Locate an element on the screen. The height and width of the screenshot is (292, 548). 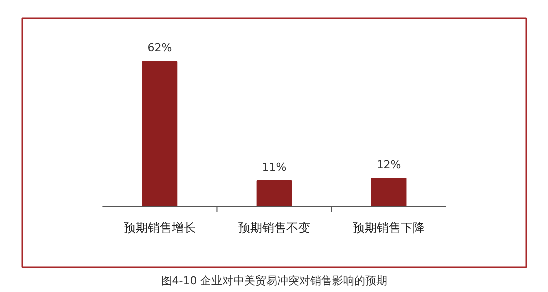
data-label: 11% is located at coordinates (274, 167).